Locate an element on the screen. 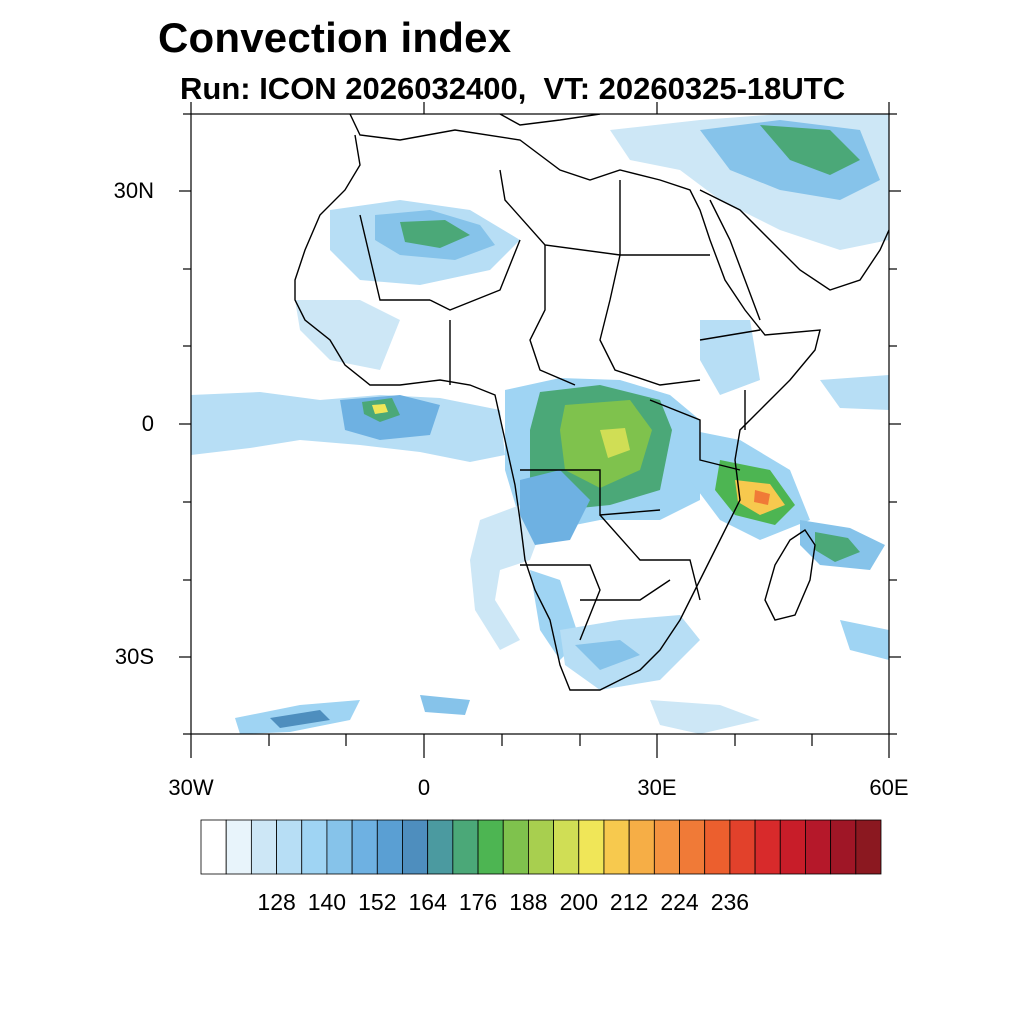 This screenshot has width=1024, height=1024. colorbar-label: 188 is located at coordinates (528, 902).